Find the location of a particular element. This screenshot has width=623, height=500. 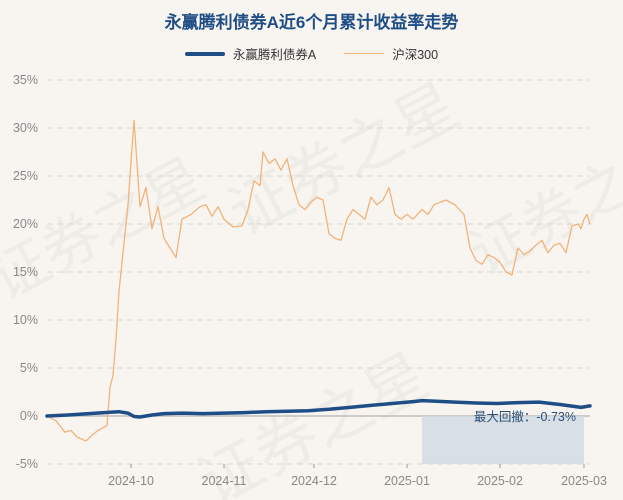

x-tick-label: 2024-10 is located at coordinates (131, 481).